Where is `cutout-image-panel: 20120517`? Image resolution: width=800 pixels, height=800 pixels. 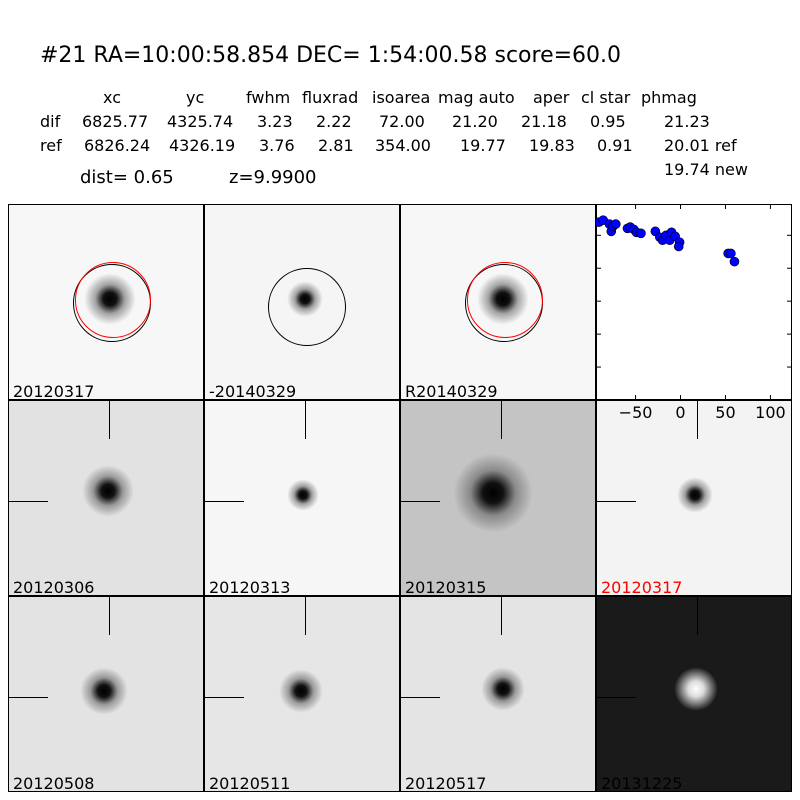
cutout-image-panel: 20120517 is located at coordinates (498, 694).